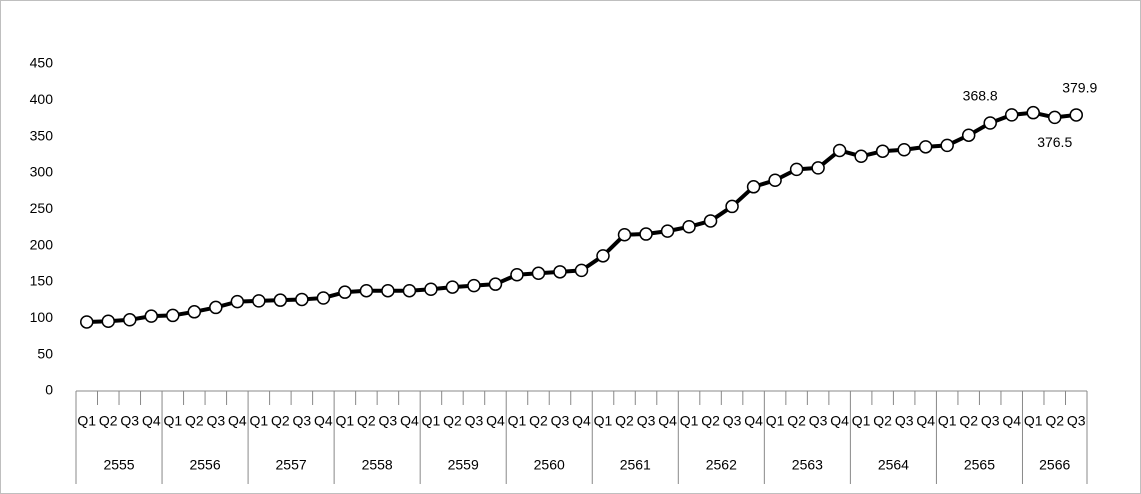 The height and width of the screenshot is (494, 1141). I want to click on group-label: 2564, so click(893, 465).